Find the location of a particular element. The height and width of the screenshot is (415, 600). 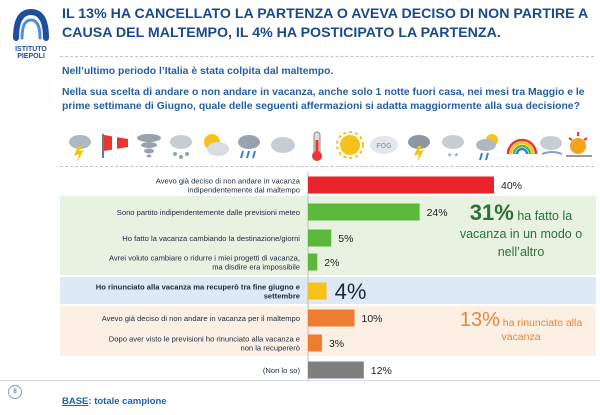

footer-divider is located at coordinates (300, 380).